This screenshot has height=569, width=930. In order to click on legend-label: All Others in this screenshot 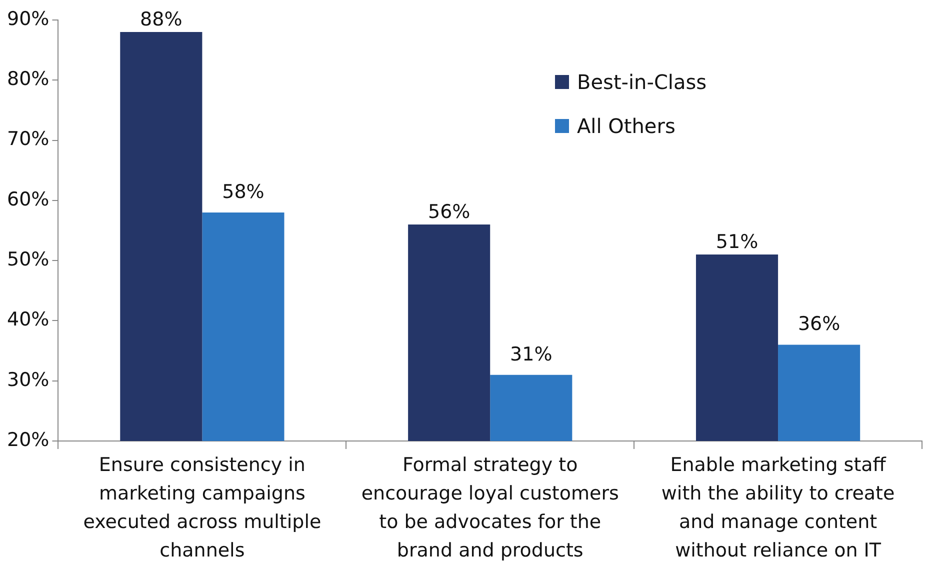, I will do `click(626, 126)`.